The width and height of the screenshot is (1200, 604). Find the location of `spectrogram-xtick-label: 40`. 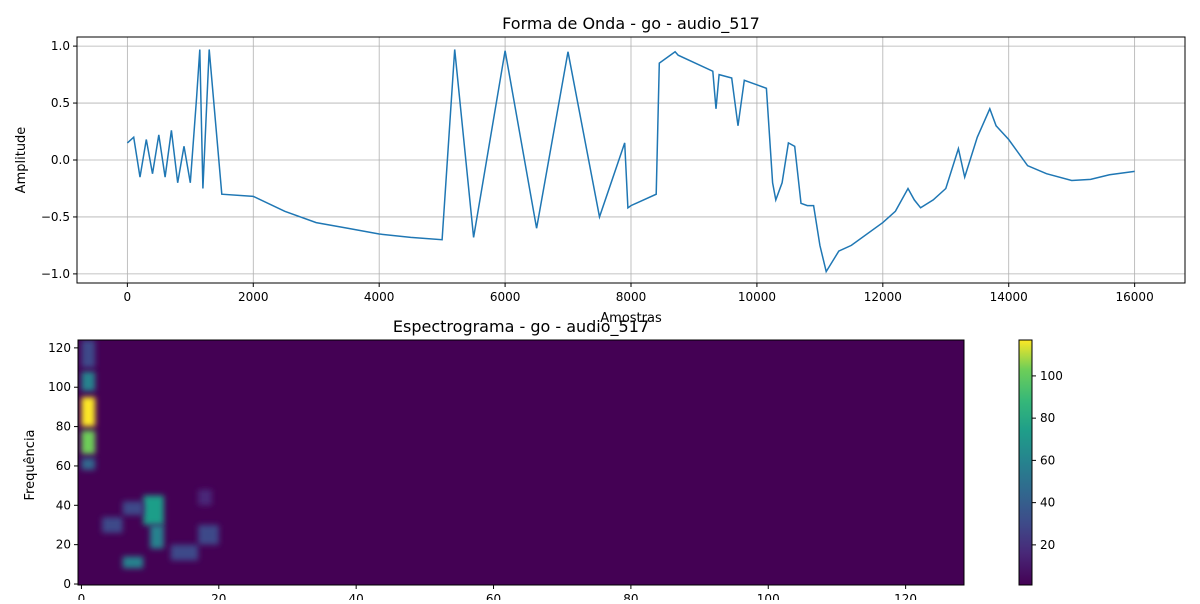

spectrogram-xtick-label: 40 is located at coordinates (356, 596).